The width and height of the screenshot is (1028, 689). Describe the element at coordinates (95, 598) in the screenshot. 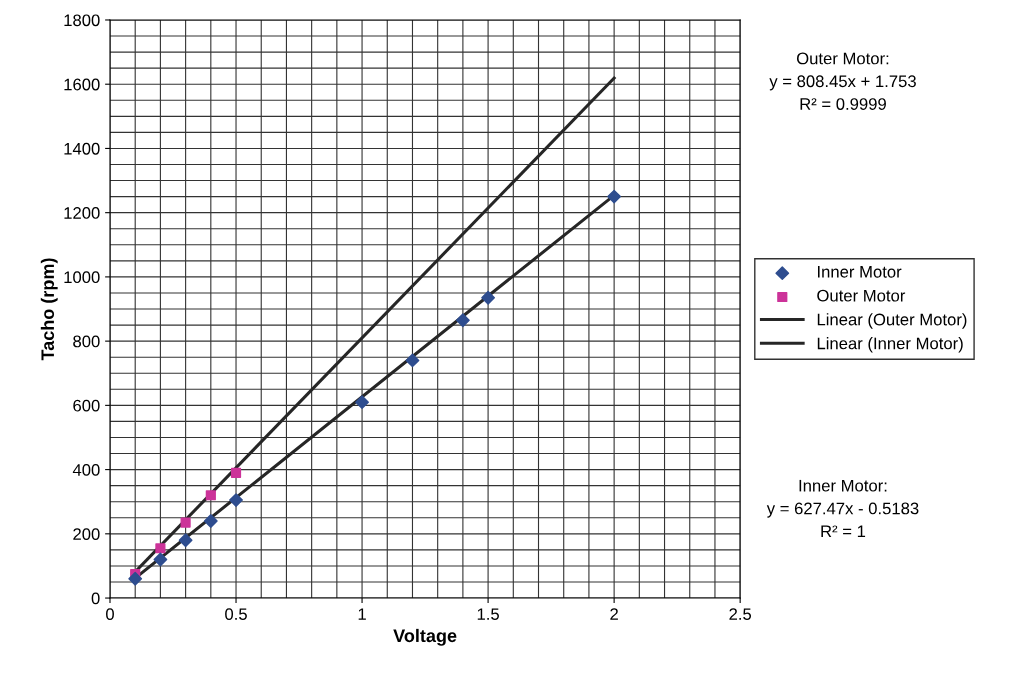

I see `y-tick-label: 0` at that location.